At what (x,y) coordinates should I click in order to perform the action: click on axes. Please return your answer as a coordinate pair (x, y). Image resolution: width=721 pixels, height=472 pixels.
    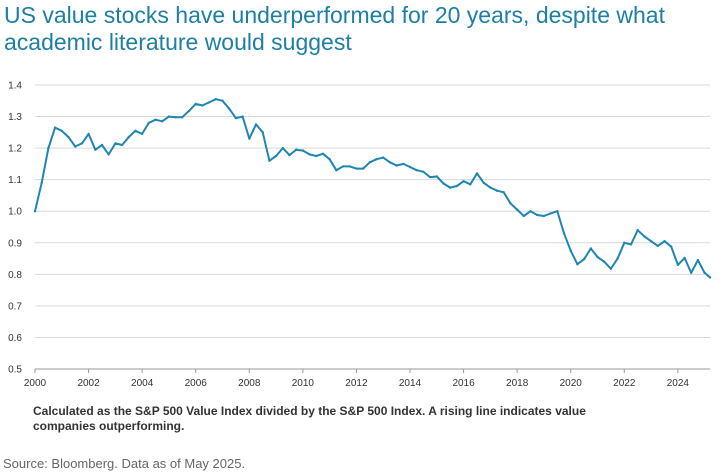
    Looking at the image, I should click on (372, 370).